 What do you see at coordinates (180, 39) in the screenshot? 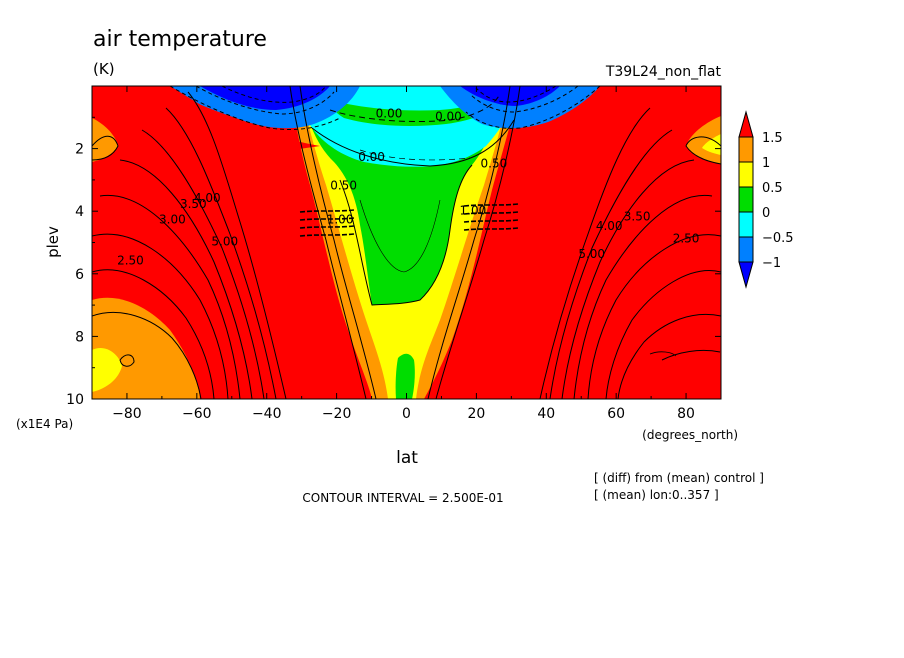
I see `chart-title: air temperature` at bounding box center [180, 39].